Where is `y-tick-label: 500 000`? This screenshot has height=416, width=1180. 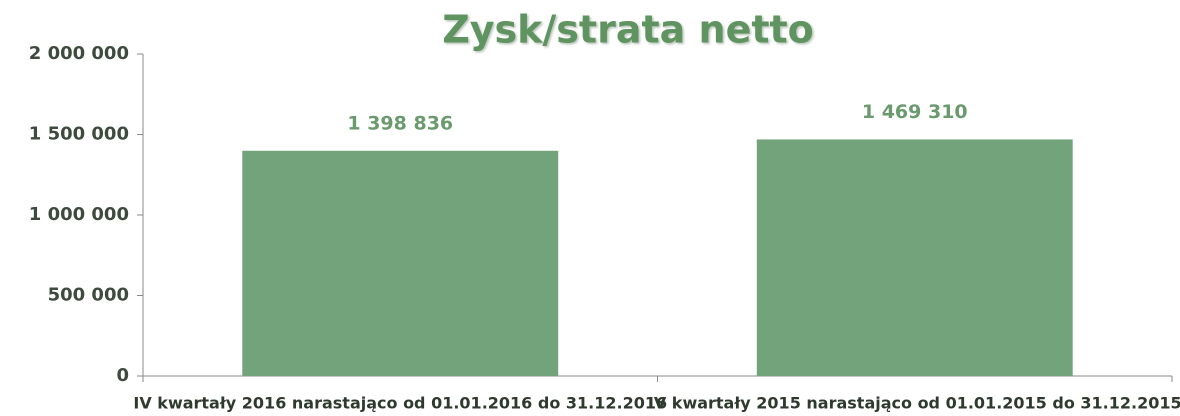 y-tick-label: 500 000 is located at coordinates (88, 295).